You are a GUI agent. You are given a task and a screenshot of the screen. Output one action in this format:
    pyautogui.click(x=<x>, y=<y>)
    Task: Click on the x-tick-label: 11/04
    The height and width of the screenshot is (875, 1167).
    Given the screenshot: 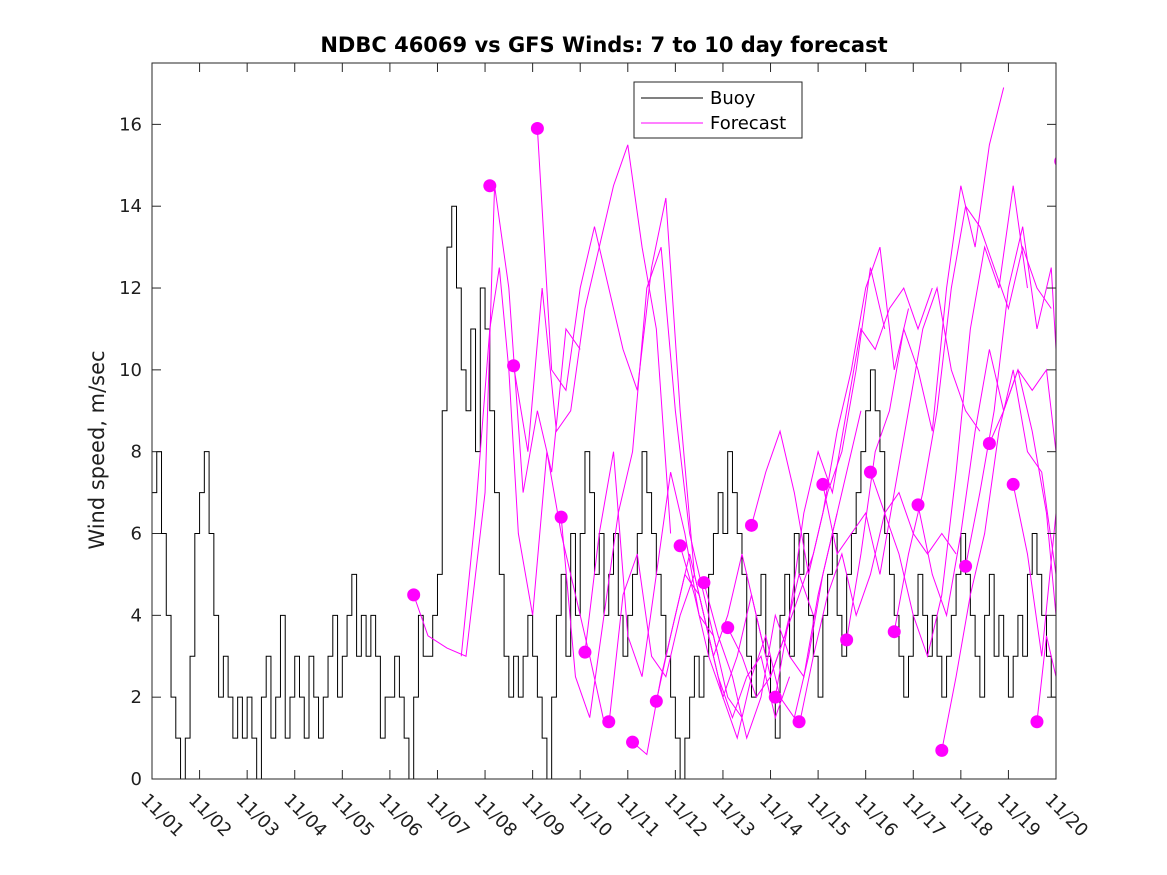 What is the action you would take?
    pyautogui.click(x=305, y=816)
    